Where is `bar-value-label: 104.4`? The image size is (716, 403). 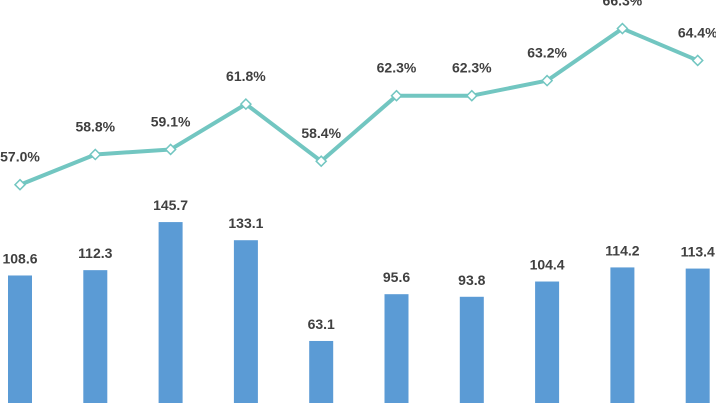
bar-value-label: 104.4 is located at coordinates (547, 265).